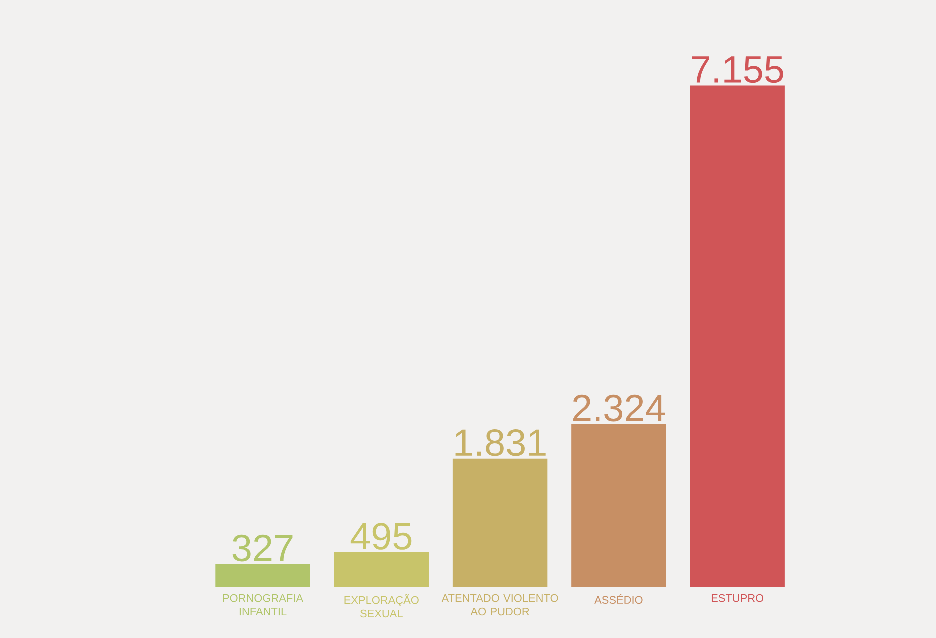  What do you see at coordinates (501, 442) in the screenshot?
I see `data-label: 1.831` at bounding box center [501, 442].